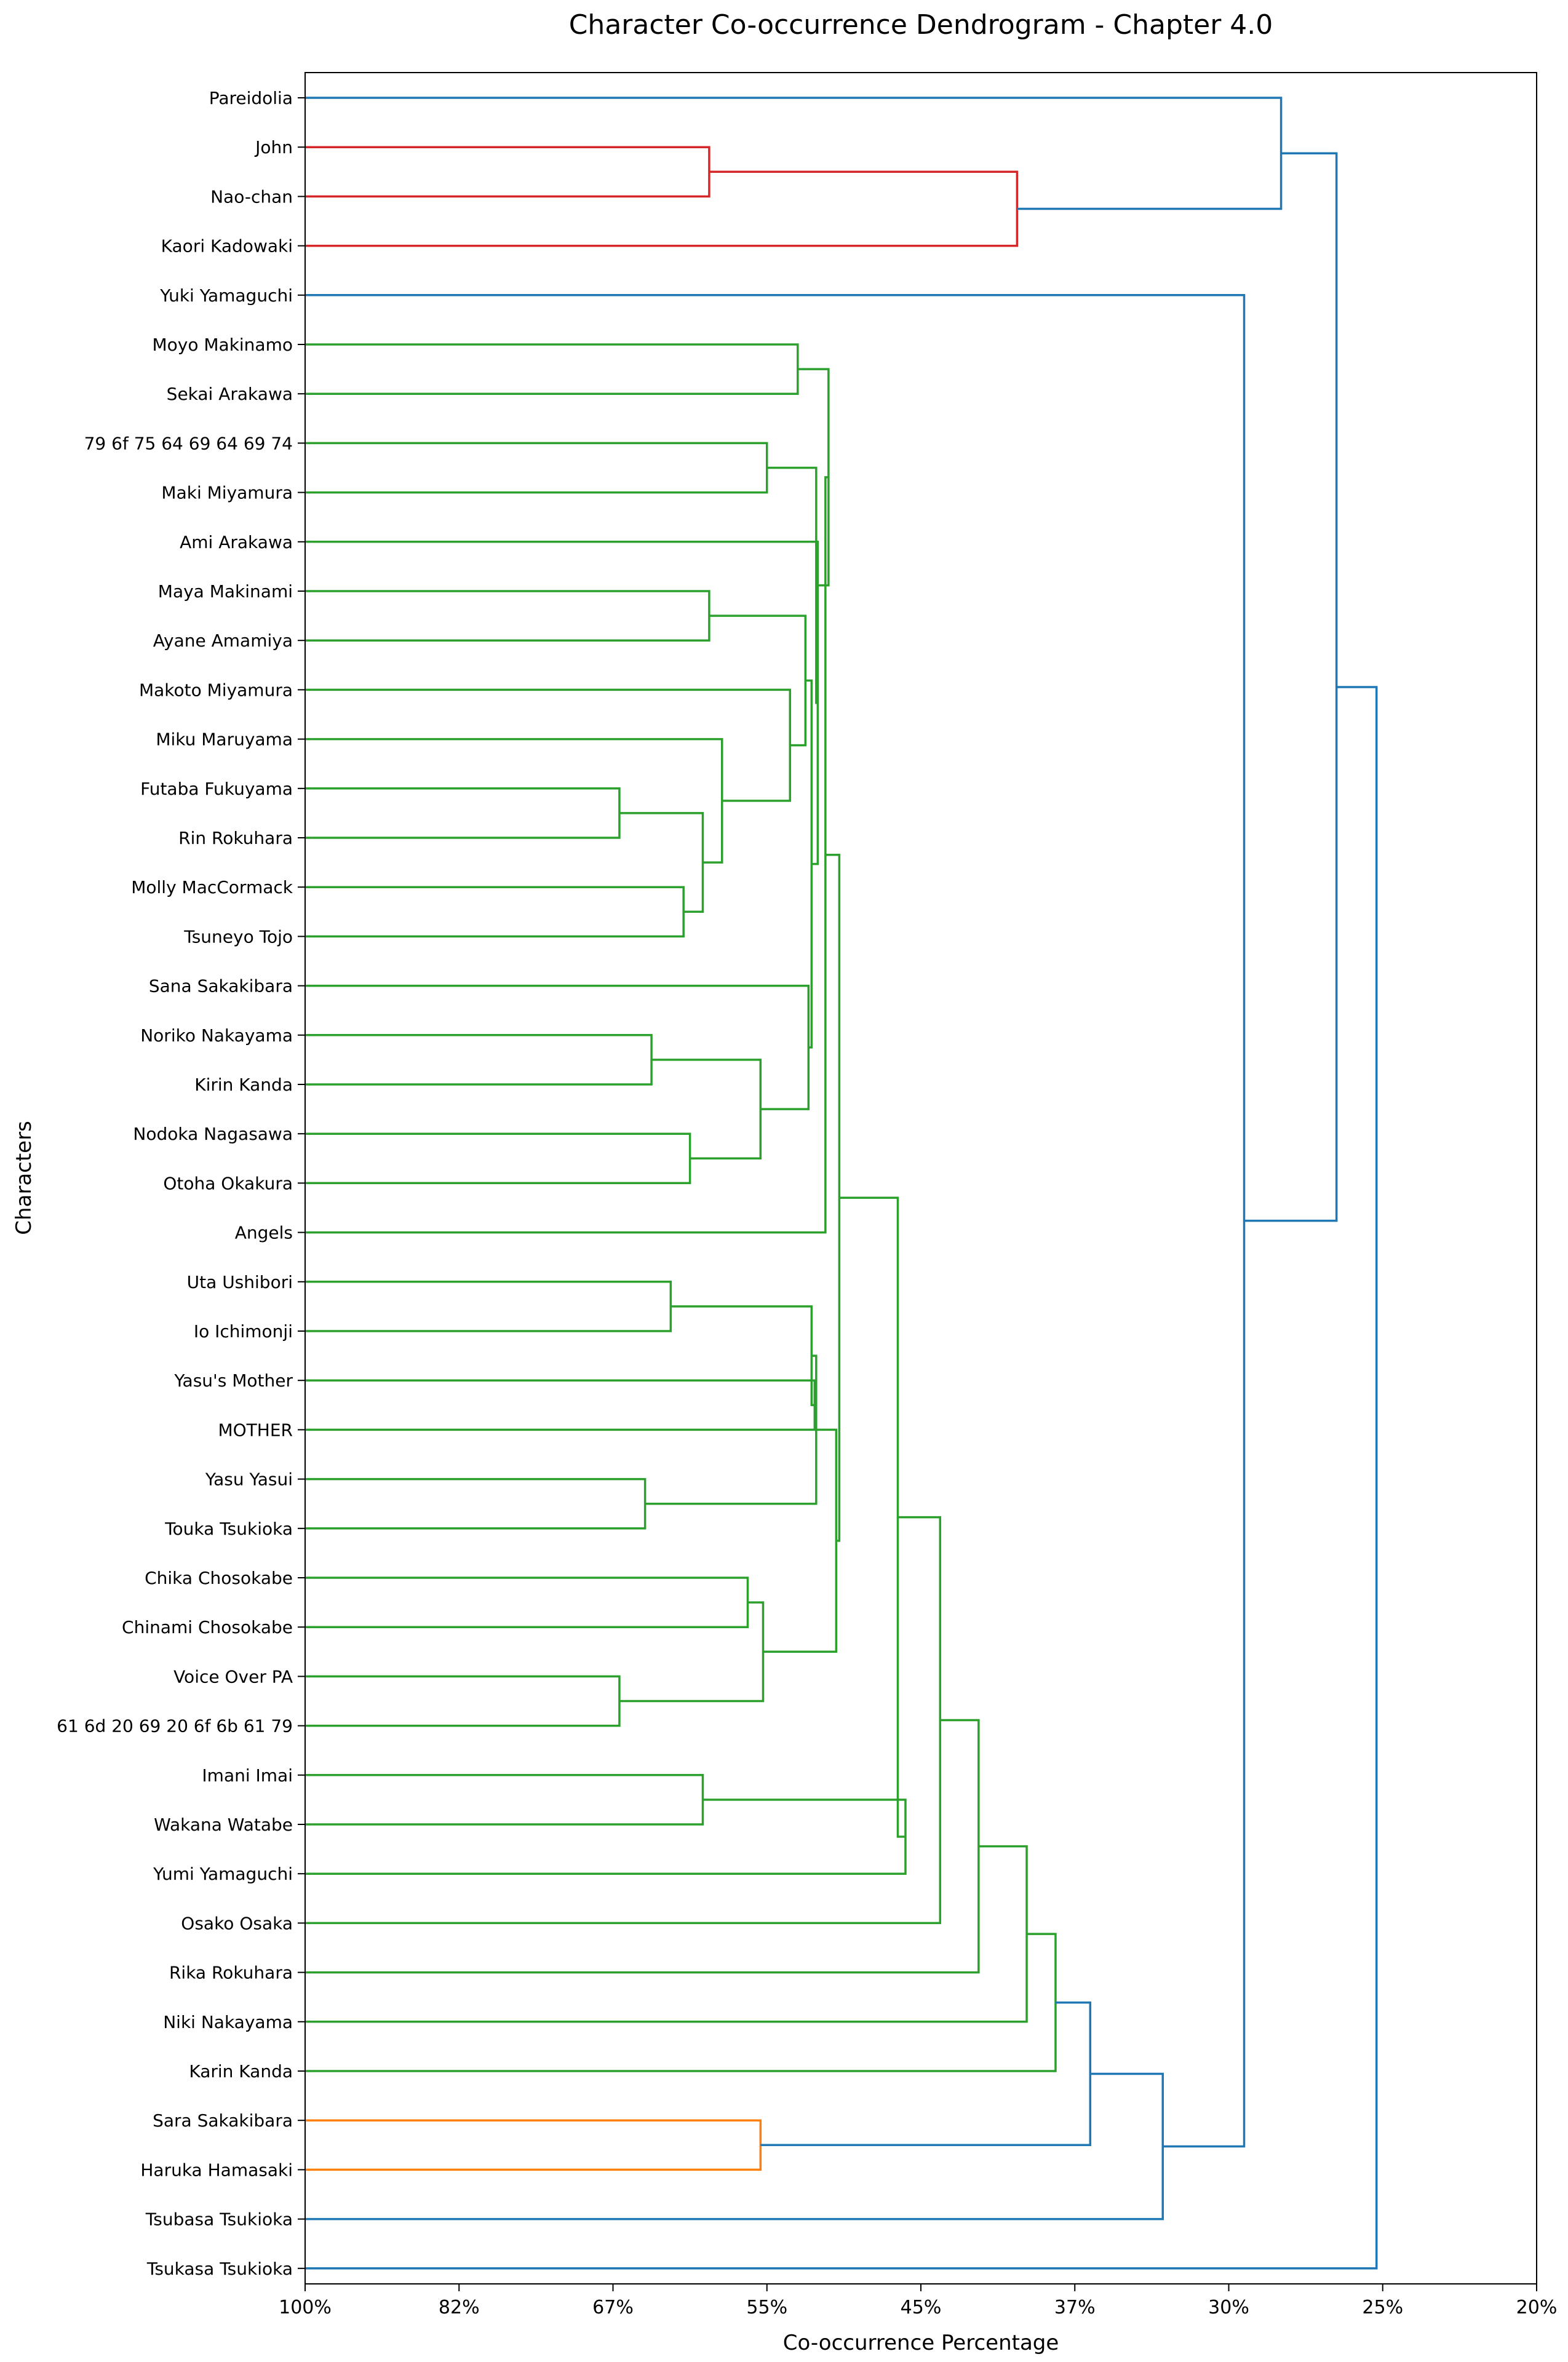 The height and width of the screenshot is (2362, 1568). What do you see at coordinates (219, 1578) in the screenshot?
I see `leaf-label: Chika Chosokabe` at bounding box center [219, 1578].